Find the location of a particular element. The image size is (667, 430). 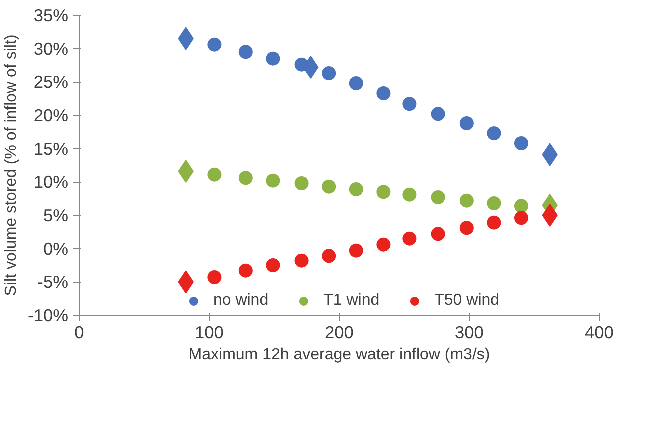

y-axis-title: Silt volume stored (% of inflow of silt) is located at coordinates (11, 165).